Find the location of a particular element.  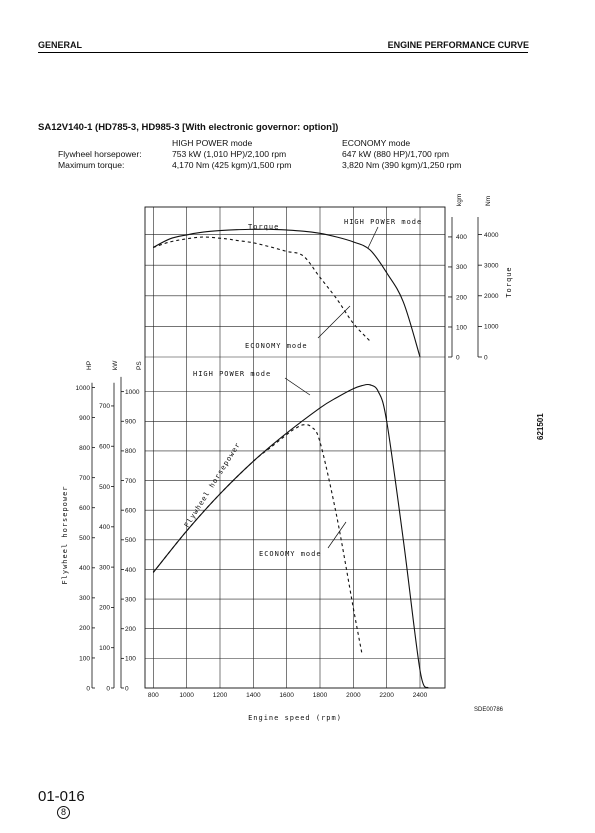

header-rule is located at coordinates (283, 52).